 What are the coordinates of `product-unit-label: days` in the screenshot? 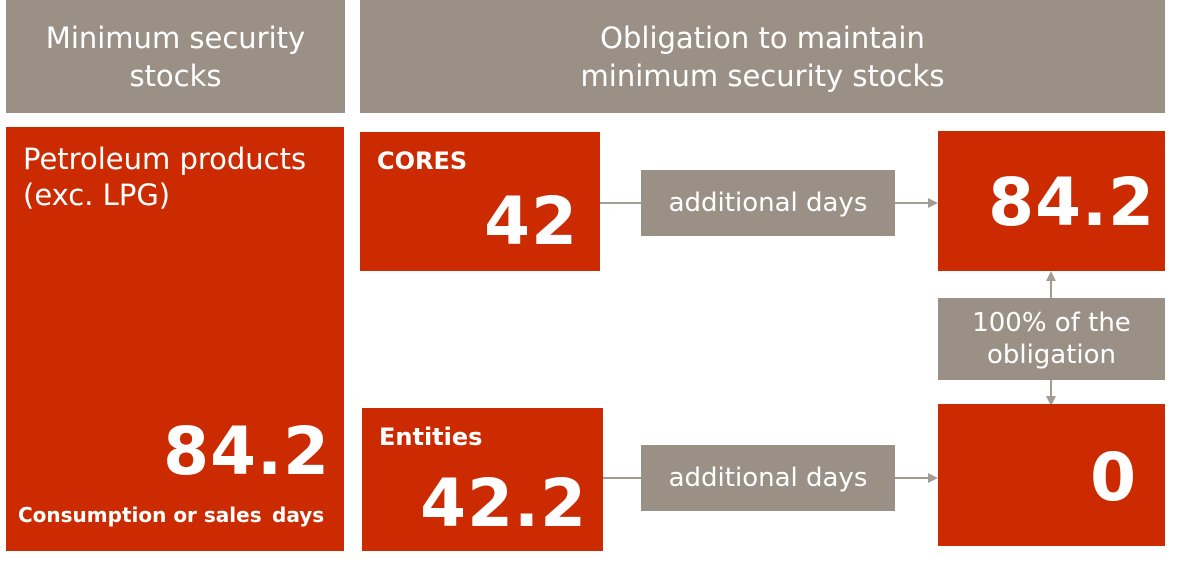 It's located at (298, 515).